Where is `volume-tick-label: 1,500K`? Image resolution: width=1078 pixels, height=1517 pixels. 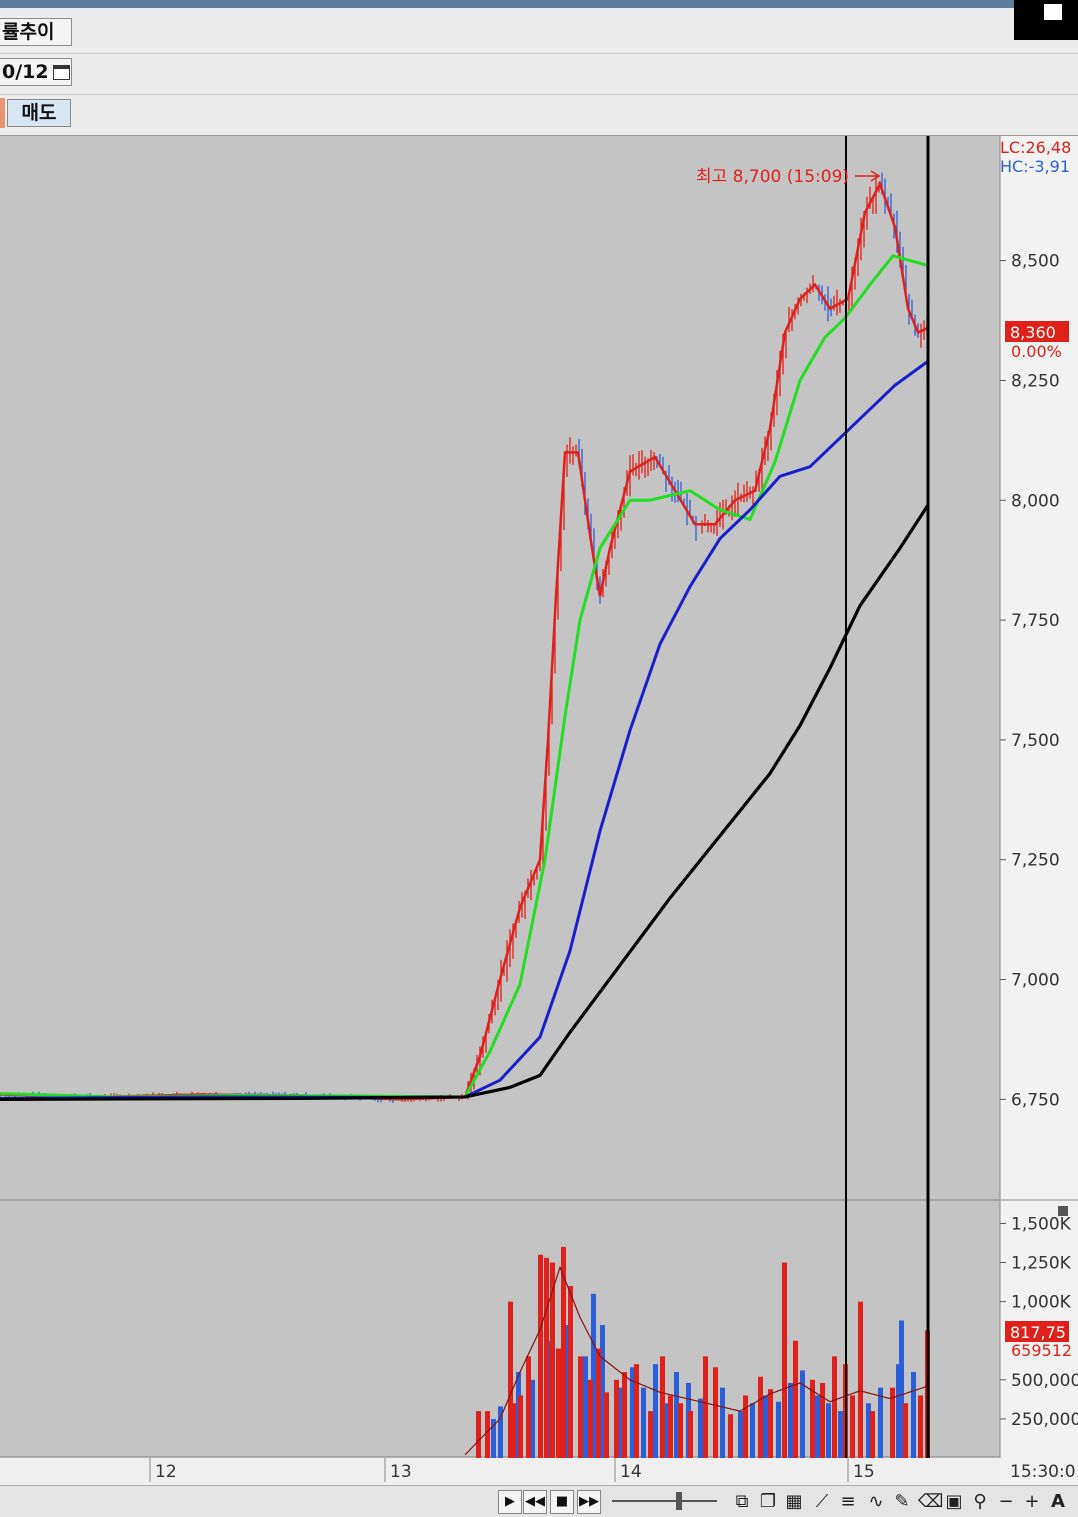
volume-tick-label: 1,500K is located at coordinates (1041, 1224).